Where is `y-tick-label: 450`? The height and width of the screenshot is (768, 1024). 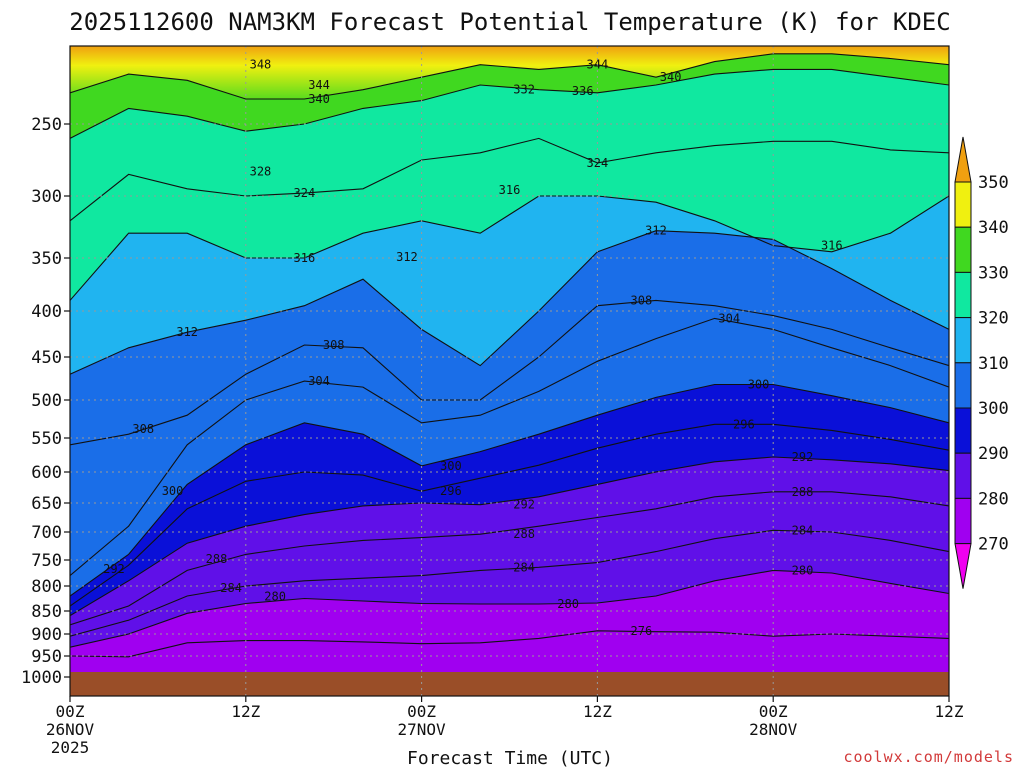 y-tick-label: 450 is located at coordinates (46, 358).